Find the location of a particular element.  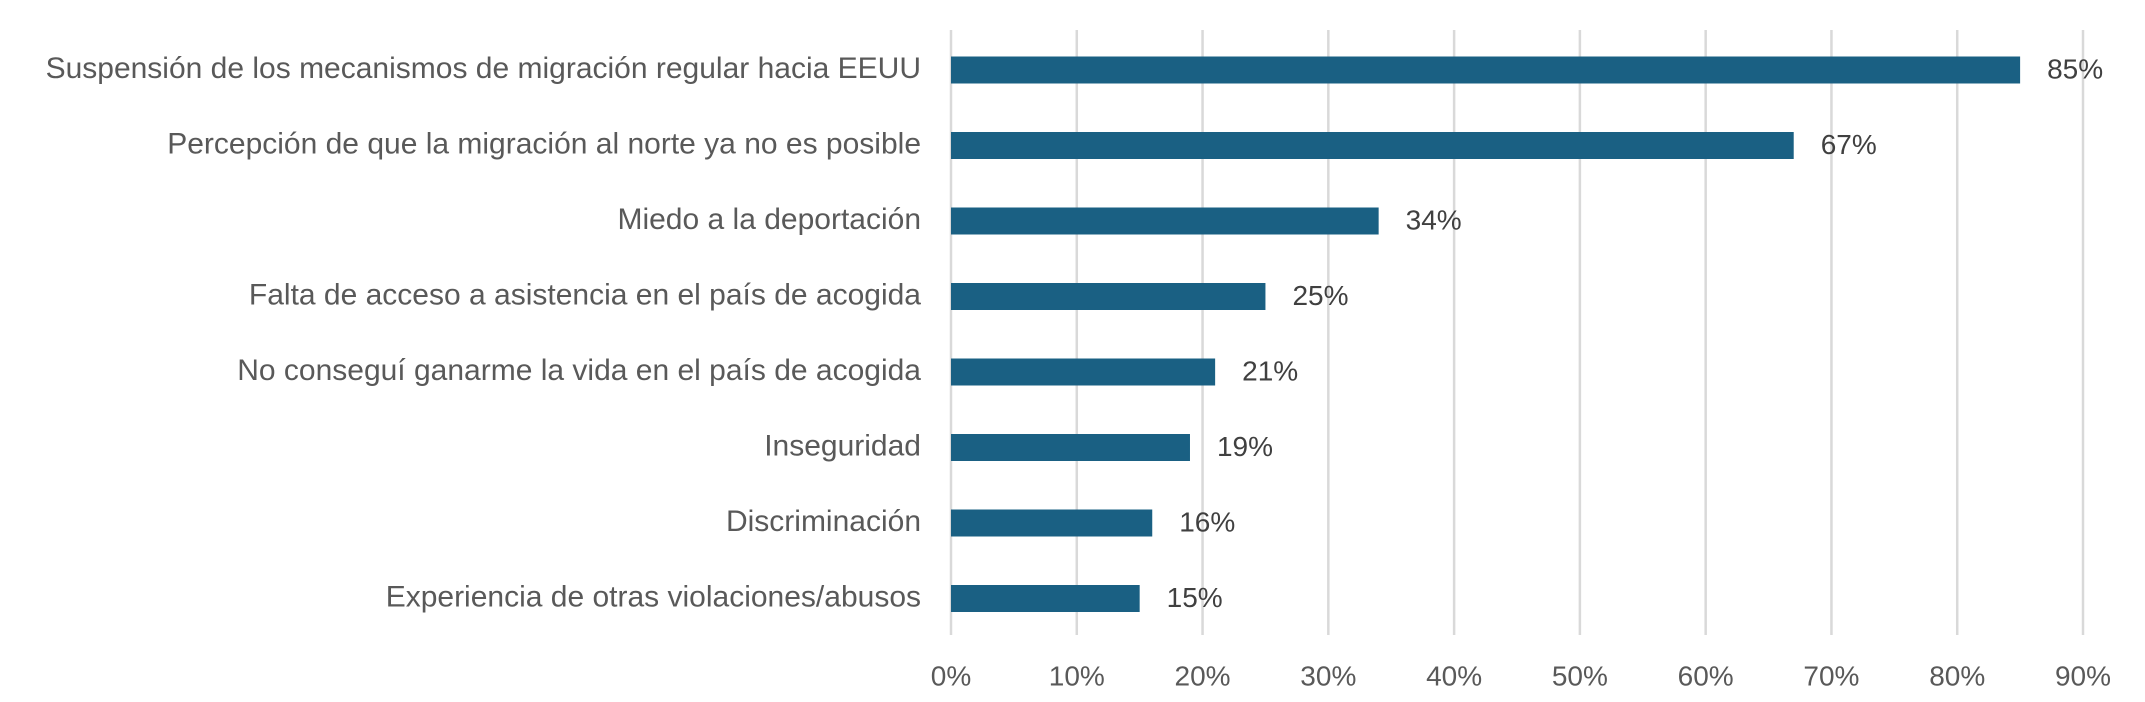

category-label: Discriminación is located at coordinates (823, 521).